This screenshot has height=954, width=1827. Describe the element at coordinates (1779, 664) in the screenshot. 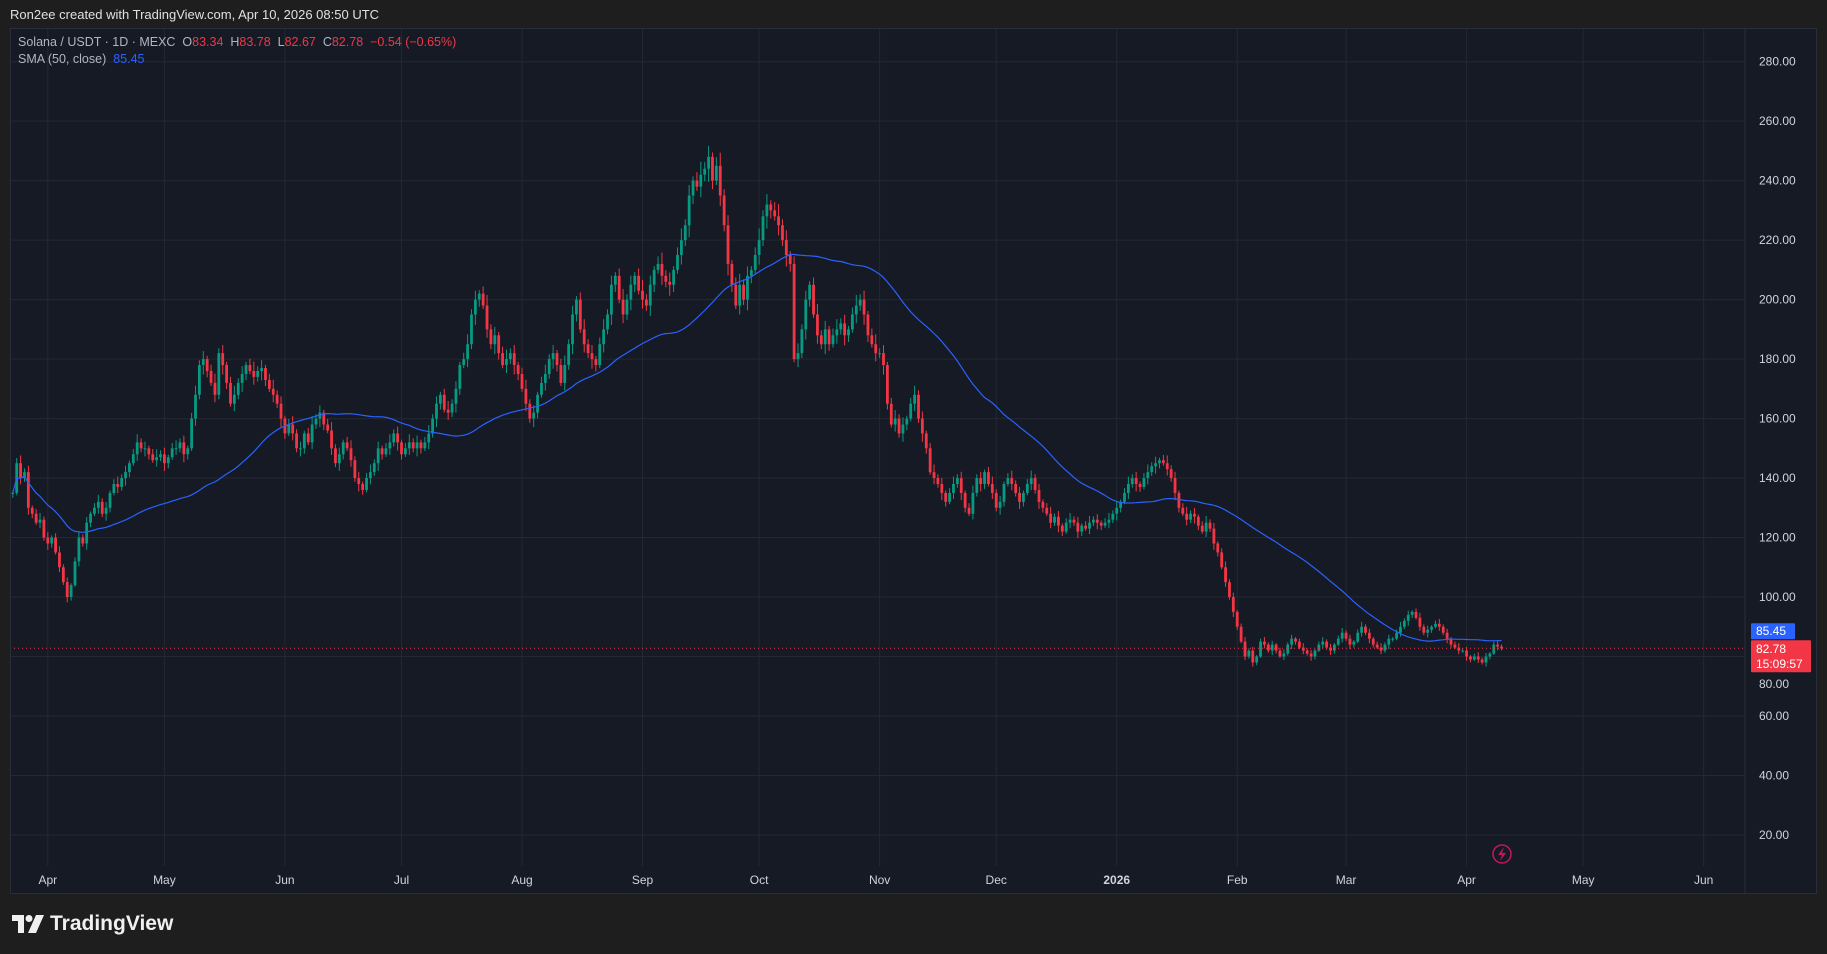

I see `bar-countdown: 15:09:57` at that location.